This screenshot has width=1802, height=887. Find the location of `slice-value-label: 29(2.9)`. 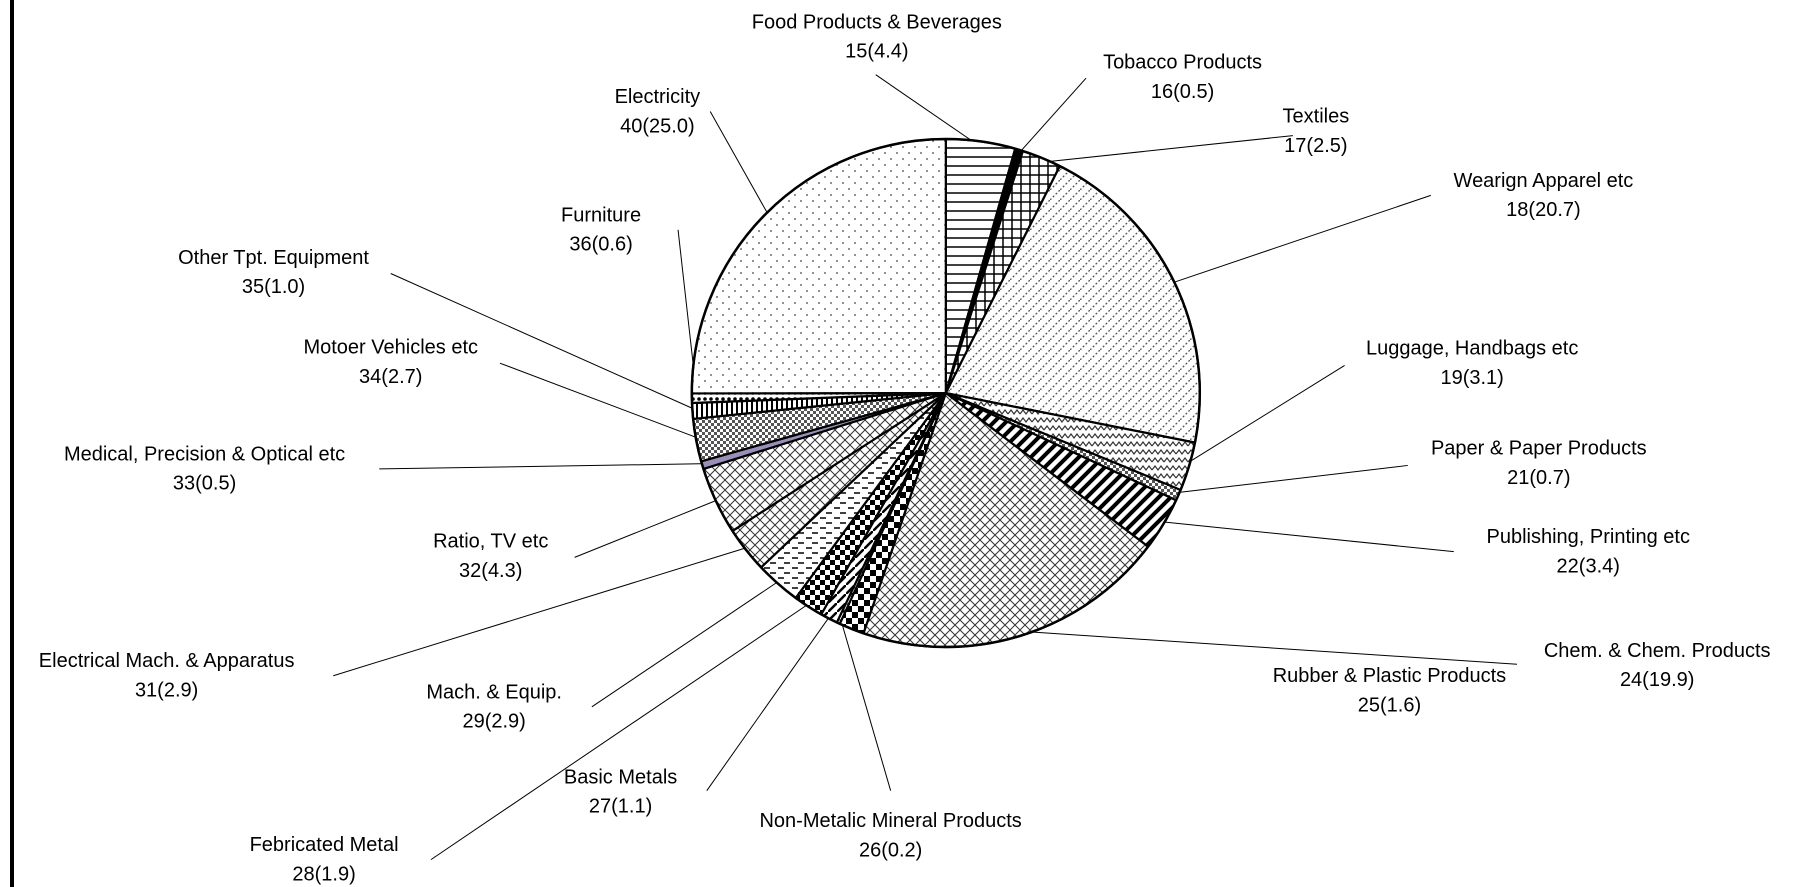

slice-value-label: 29(2.9) is located at coordinates (493, 722).